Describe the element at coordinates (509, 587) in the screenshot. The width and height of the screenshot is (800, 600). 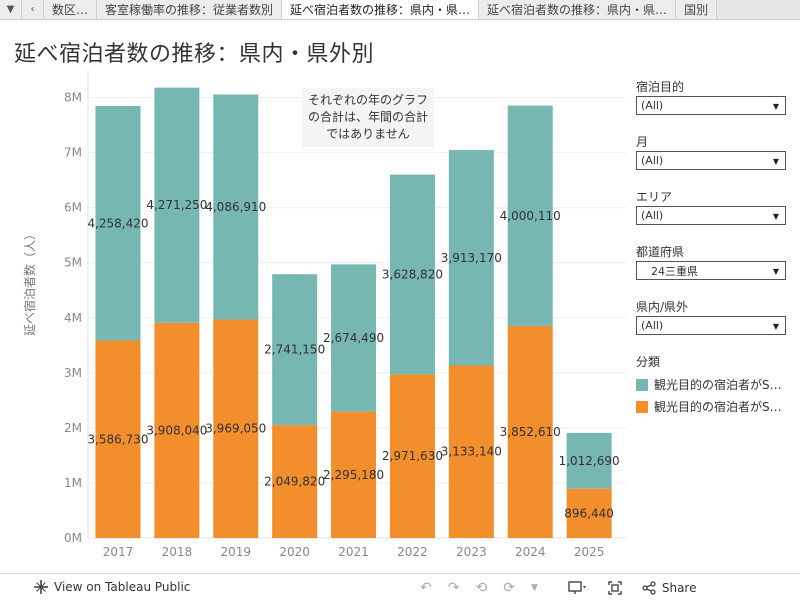
I see `refresh-icon: ⟳` at that location.